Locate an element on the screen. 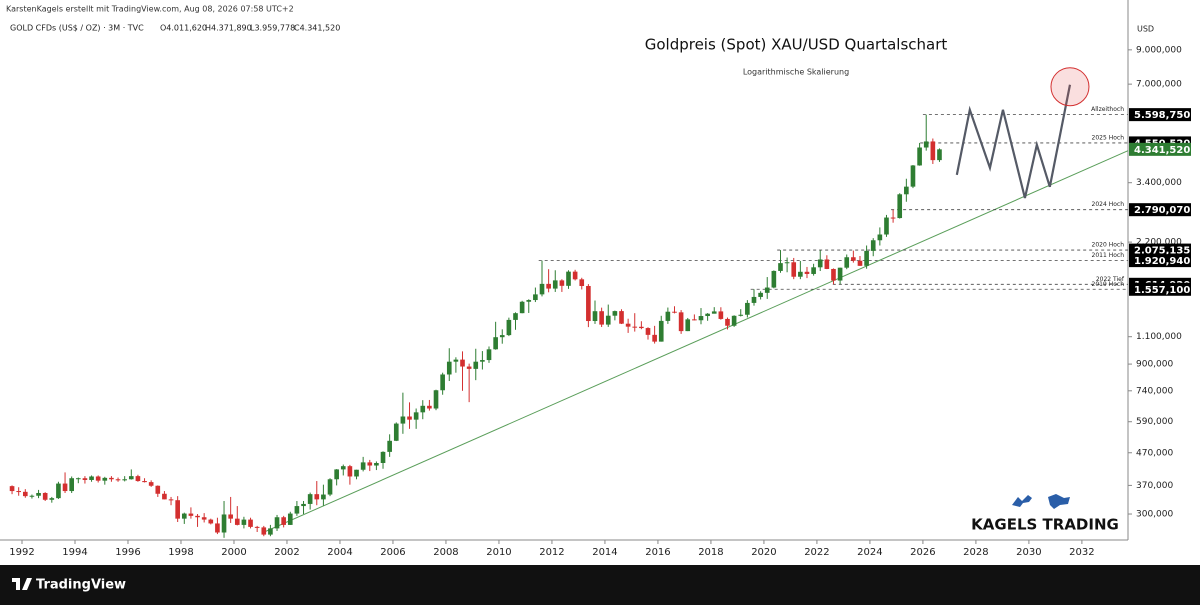 The image size is (1200, 605). level-name: 2022 Tief is located at coordinates (1110, 279).